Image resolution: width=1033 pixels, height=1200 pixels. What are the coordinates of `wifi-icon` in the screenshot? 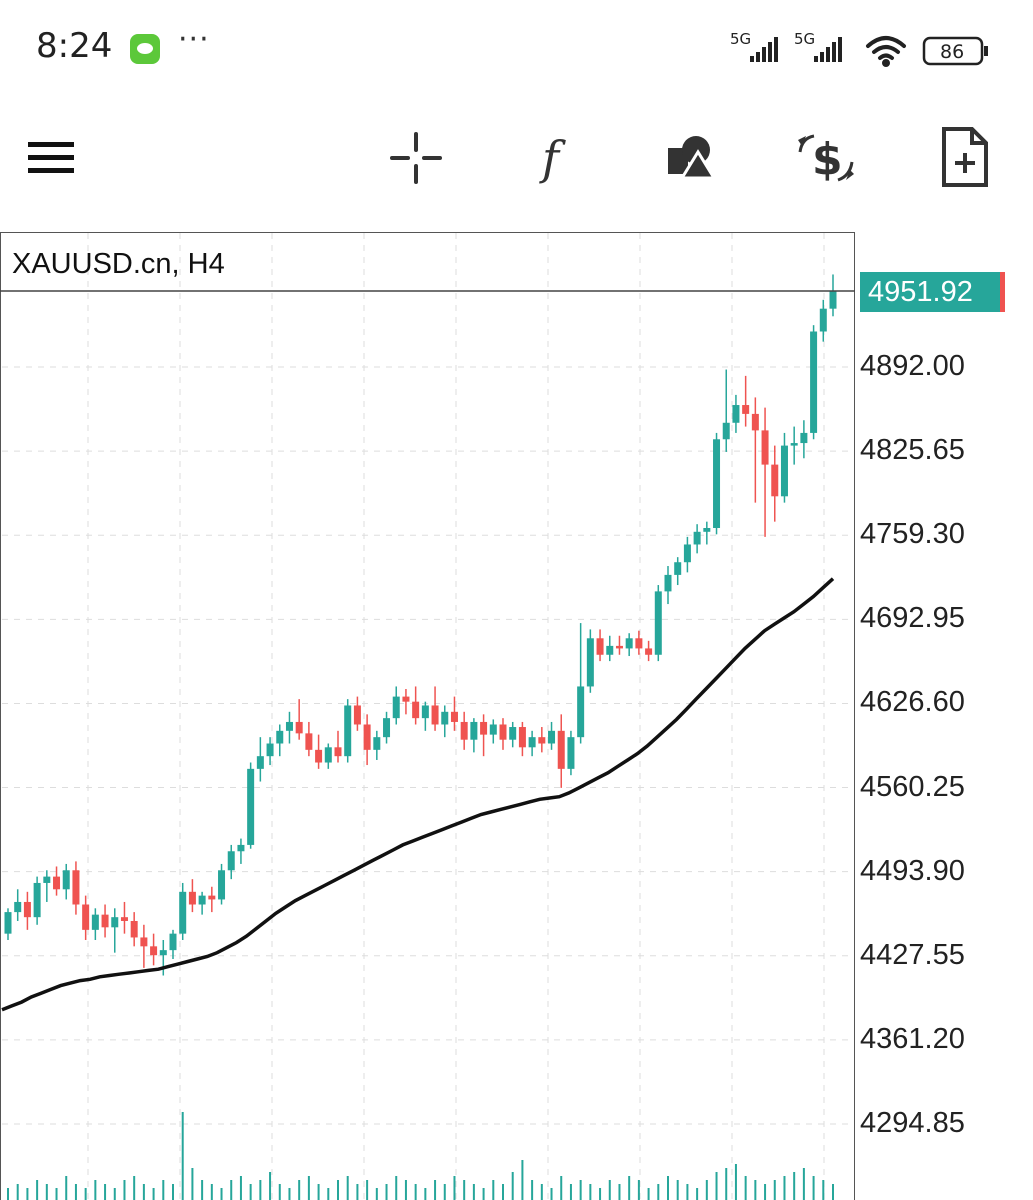 It's located at (886, 51).